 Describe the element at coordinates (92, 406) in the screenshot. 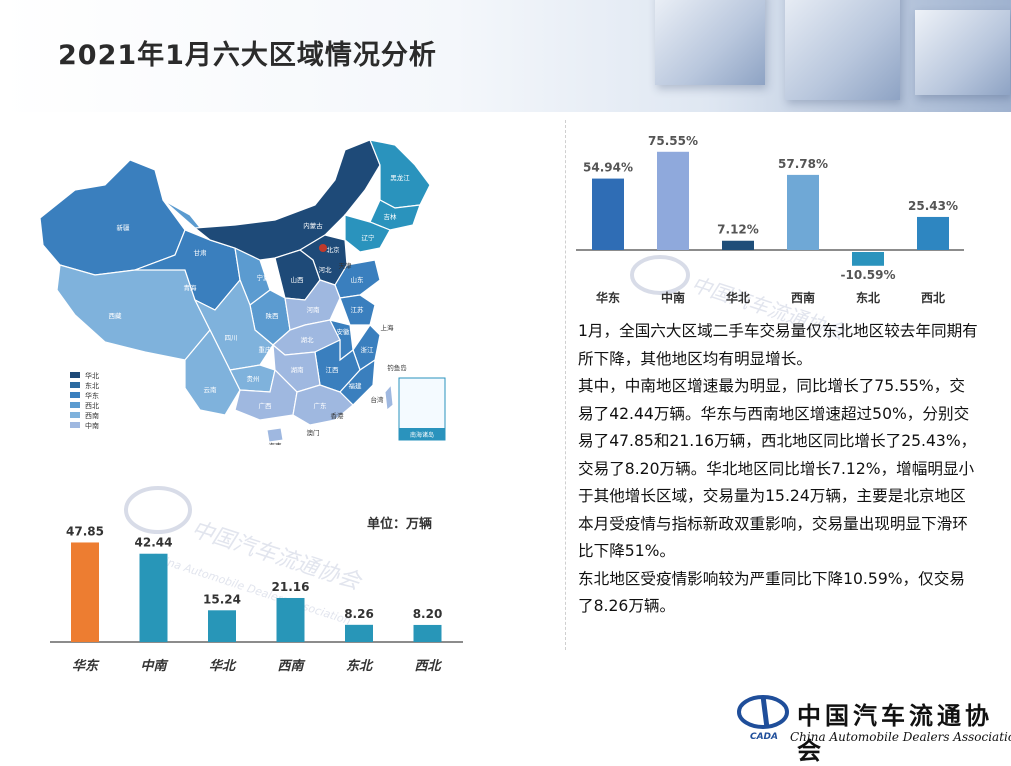

I see `legend-label: 西北` at that location.